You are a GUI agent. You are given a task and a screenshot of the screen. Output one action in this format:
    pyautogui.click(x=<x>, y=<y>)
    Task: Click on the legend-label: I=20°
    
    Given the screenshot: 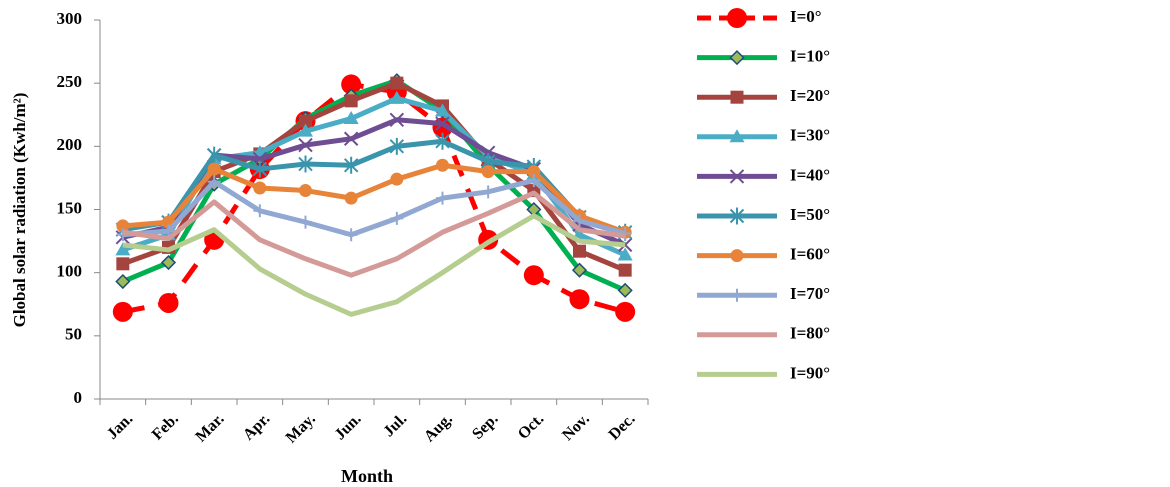 What is the action you would take?
    pyautogui.click(x=810, y=95)
    